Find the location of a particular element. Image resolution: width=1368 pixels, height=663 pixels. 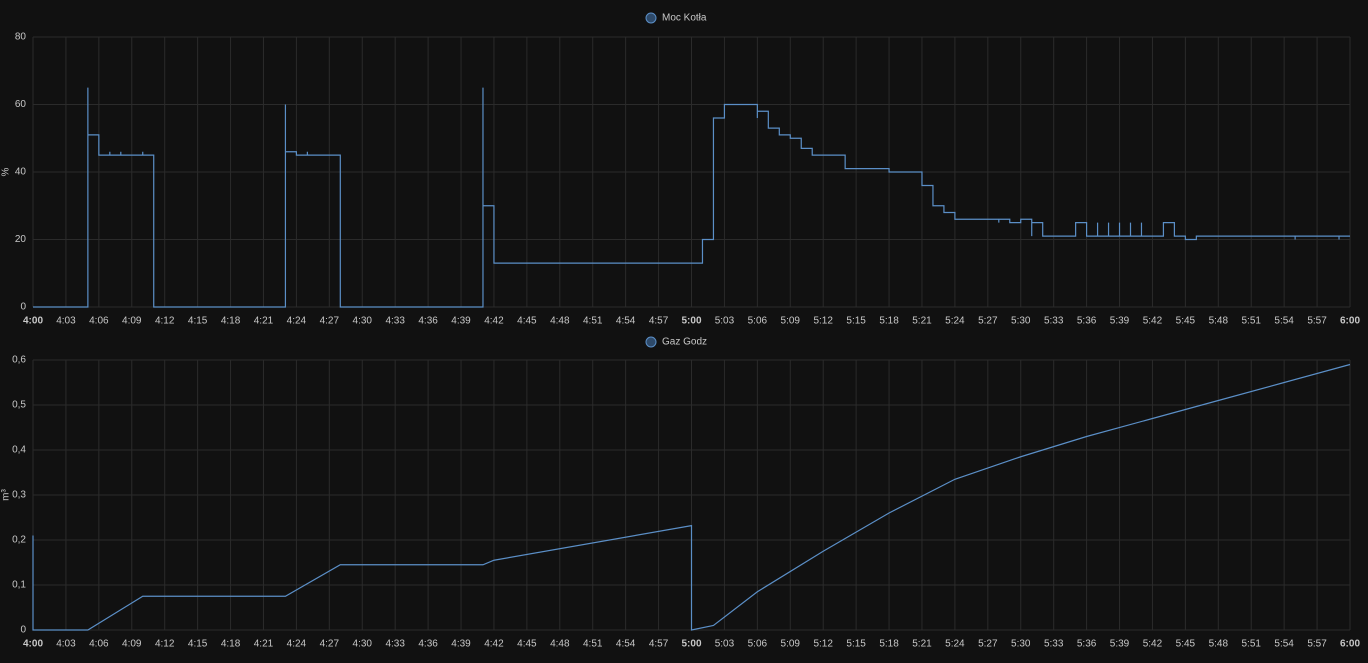

y-axis-label: % is located at coordinates (6, 171).